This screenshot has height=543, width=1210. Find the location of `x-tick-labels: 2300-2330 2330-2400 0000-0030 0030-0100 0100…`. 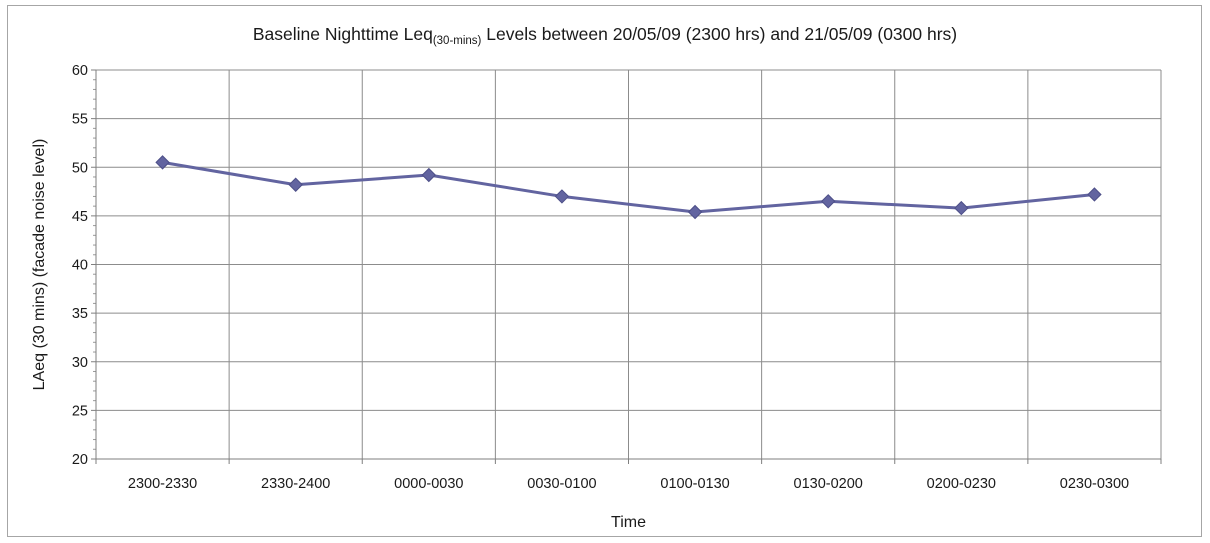

x-tick-labels: 2300-2330 2330-2400 0000-0030 0030-0100 0100… is located at coordinates (628, 484).